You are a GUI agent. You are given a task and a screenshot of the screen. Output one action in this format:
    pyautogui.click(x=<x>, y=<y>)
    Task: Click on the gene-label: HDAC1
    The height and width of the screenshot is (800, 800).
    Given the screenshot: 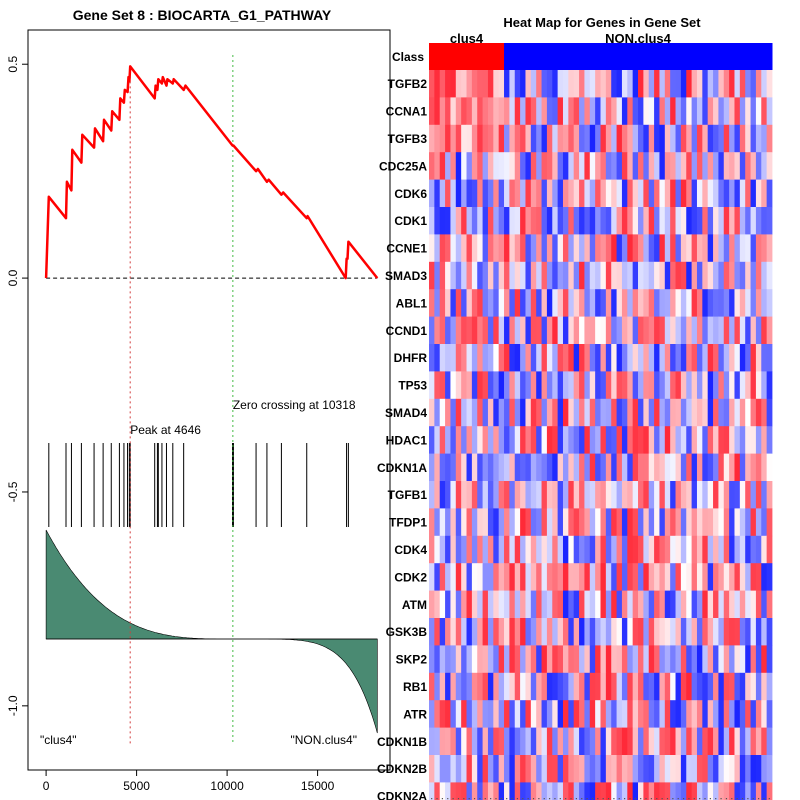 What is the action you would take?
    pyautogui.click(x=407, y=440)
    